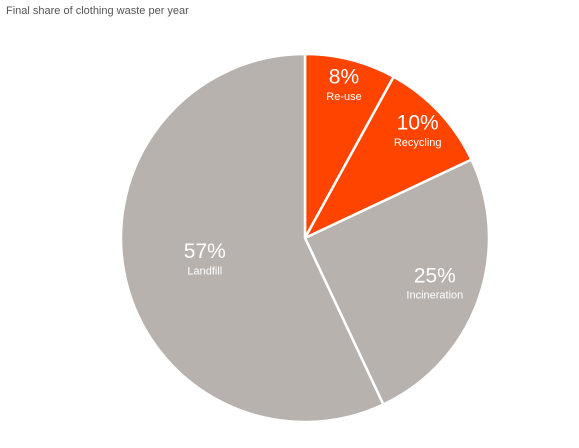 The image size is (579, 448). I want to click on value-label: 57%, so click(205, 251).